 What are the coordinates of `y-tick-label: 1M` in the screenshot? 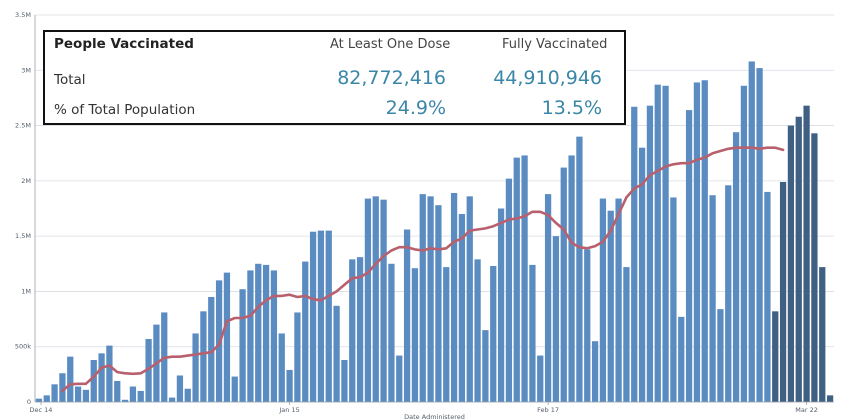 It's located at (26, 291).